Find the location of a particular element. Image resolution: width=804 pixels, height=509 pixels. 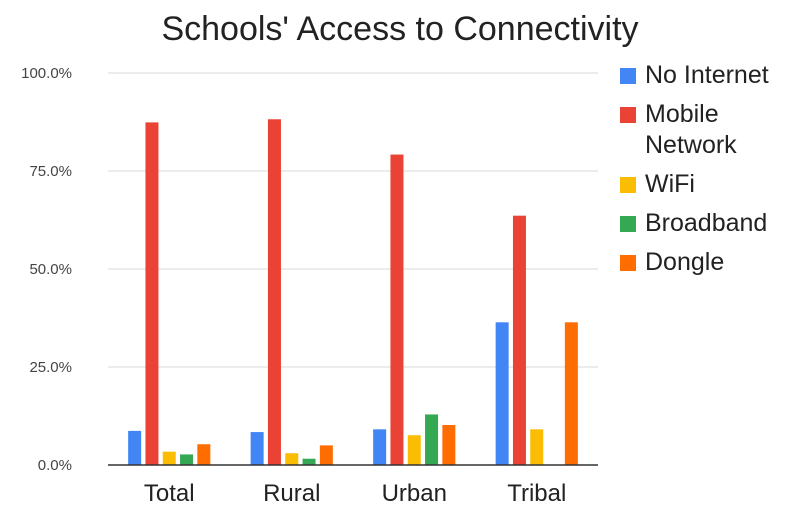

legend-label: No Internet is located at coordinates (707, 75).